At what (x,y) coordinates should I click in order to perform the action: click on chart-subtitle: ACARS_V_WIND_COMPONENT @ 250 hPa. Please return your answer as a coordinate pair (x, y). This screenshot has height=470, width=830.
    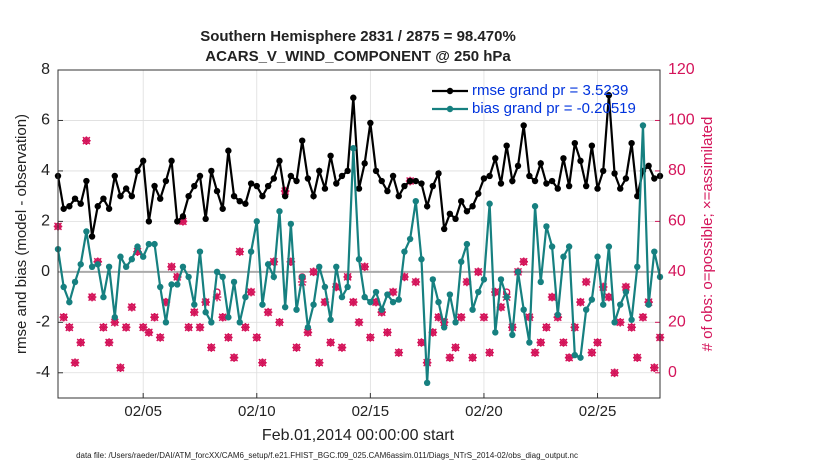
    Looking at the image, I should click on (358, 56).